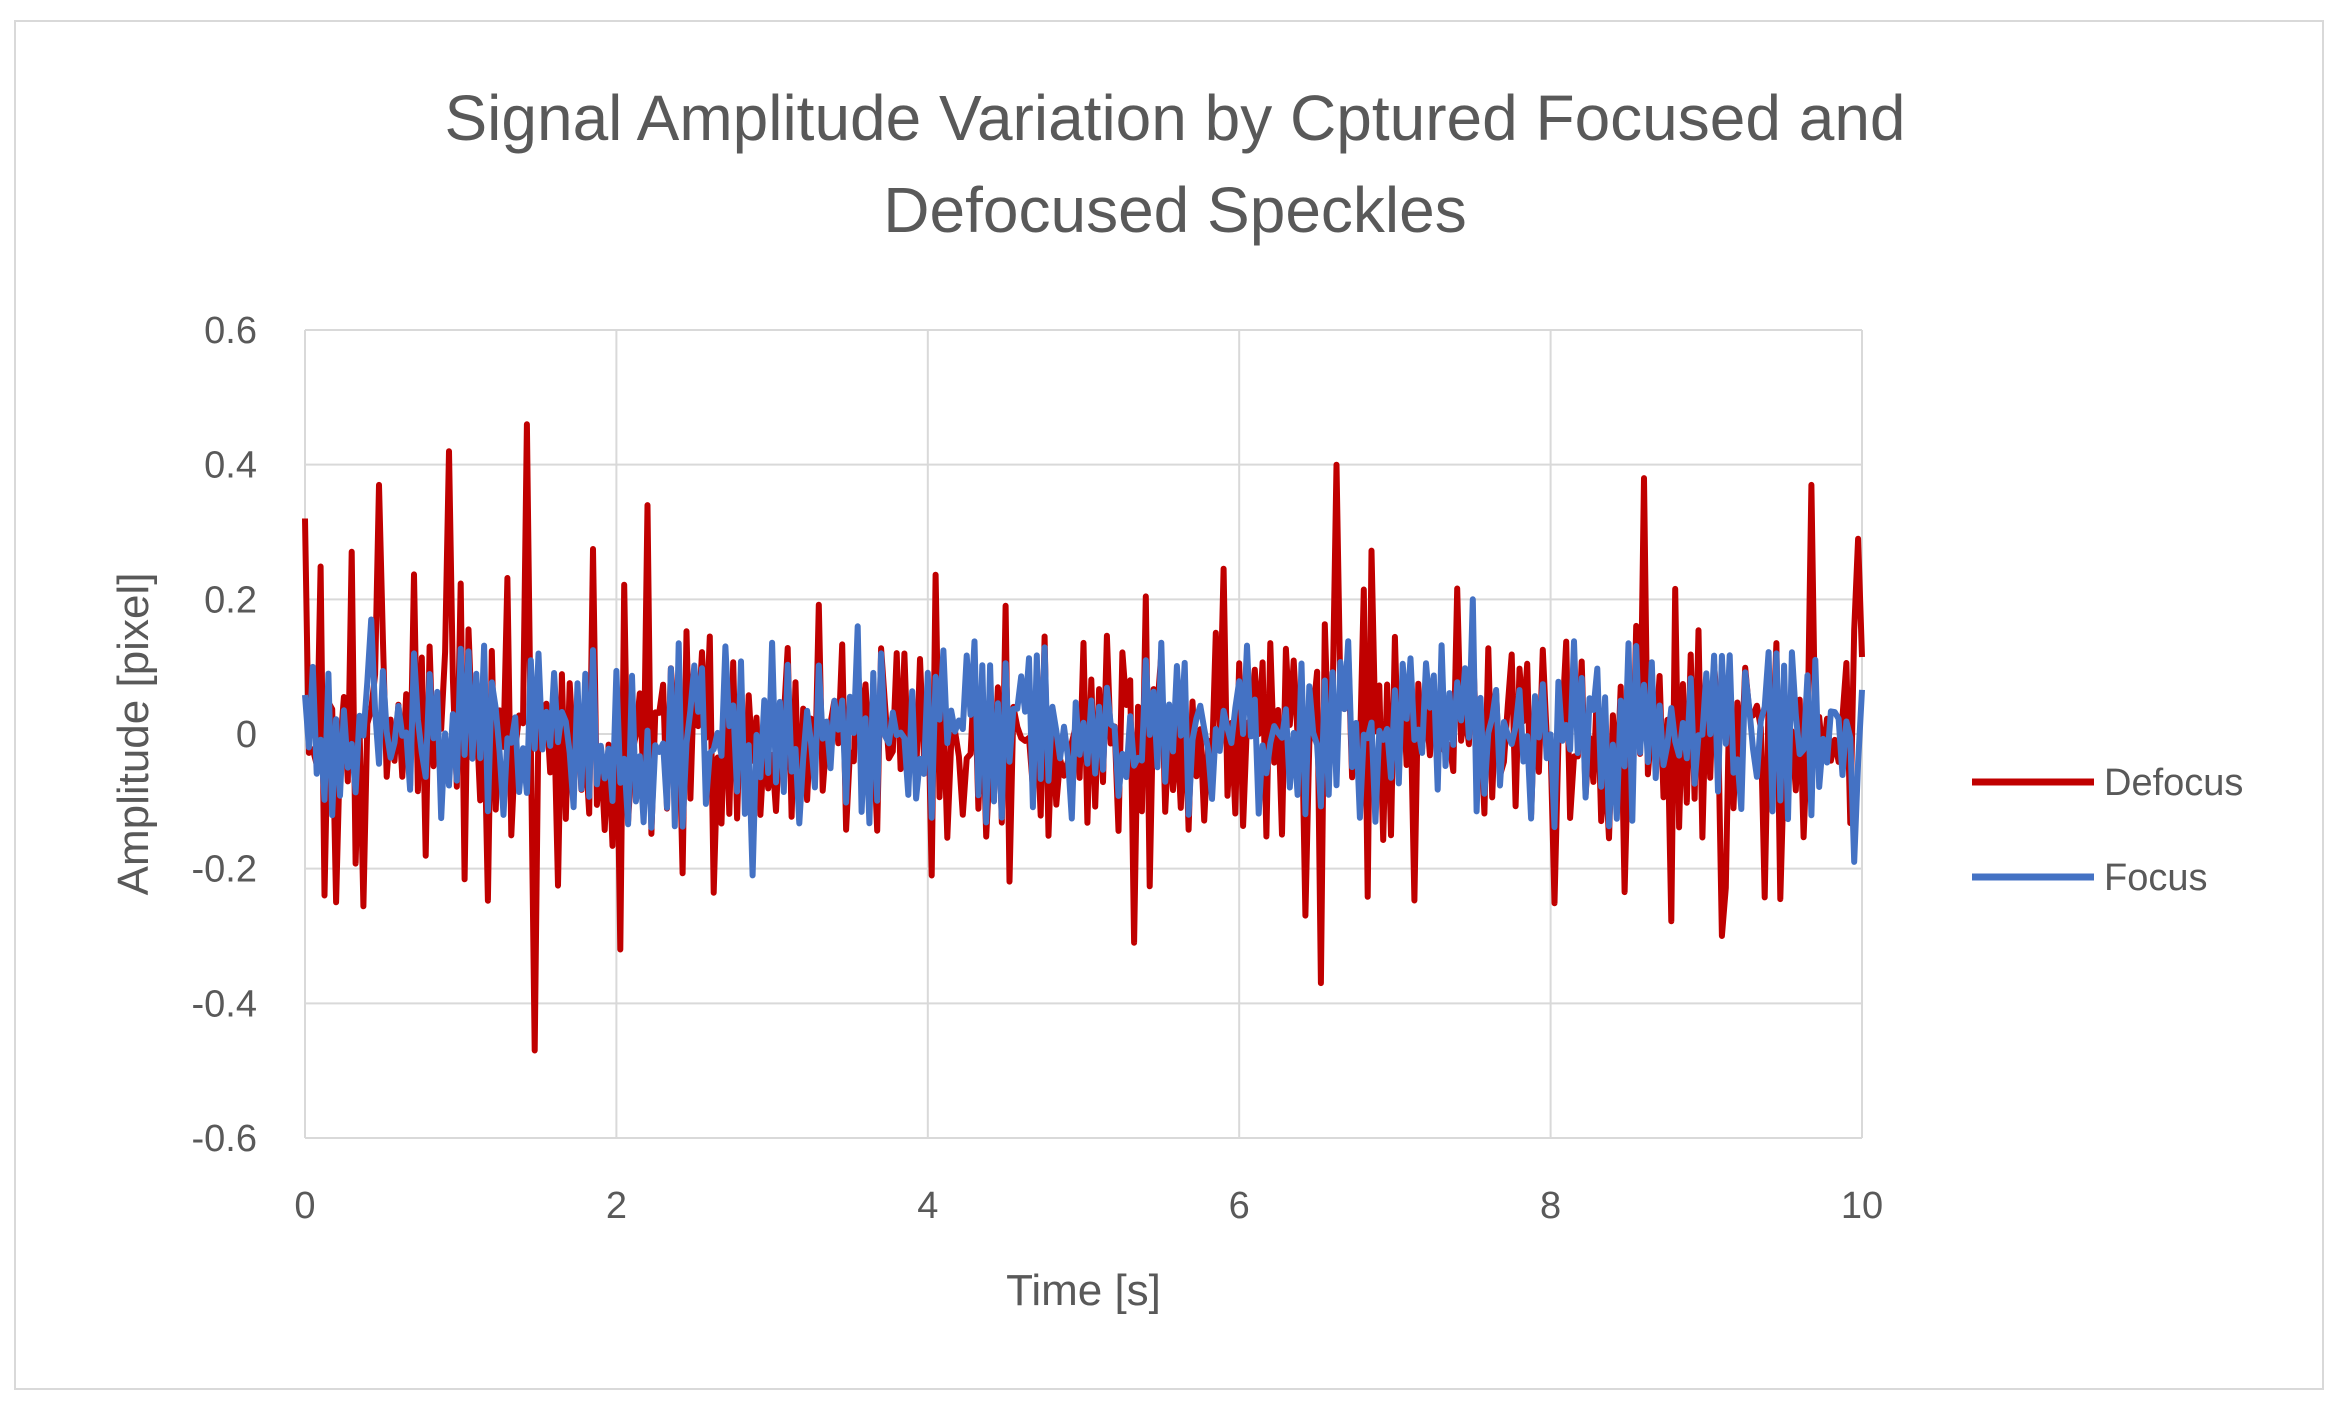  What do you see at coordinates (224, 870) in the screenshot?
I see `y-tick-label: -0.2` at bounding box center [224, 870].